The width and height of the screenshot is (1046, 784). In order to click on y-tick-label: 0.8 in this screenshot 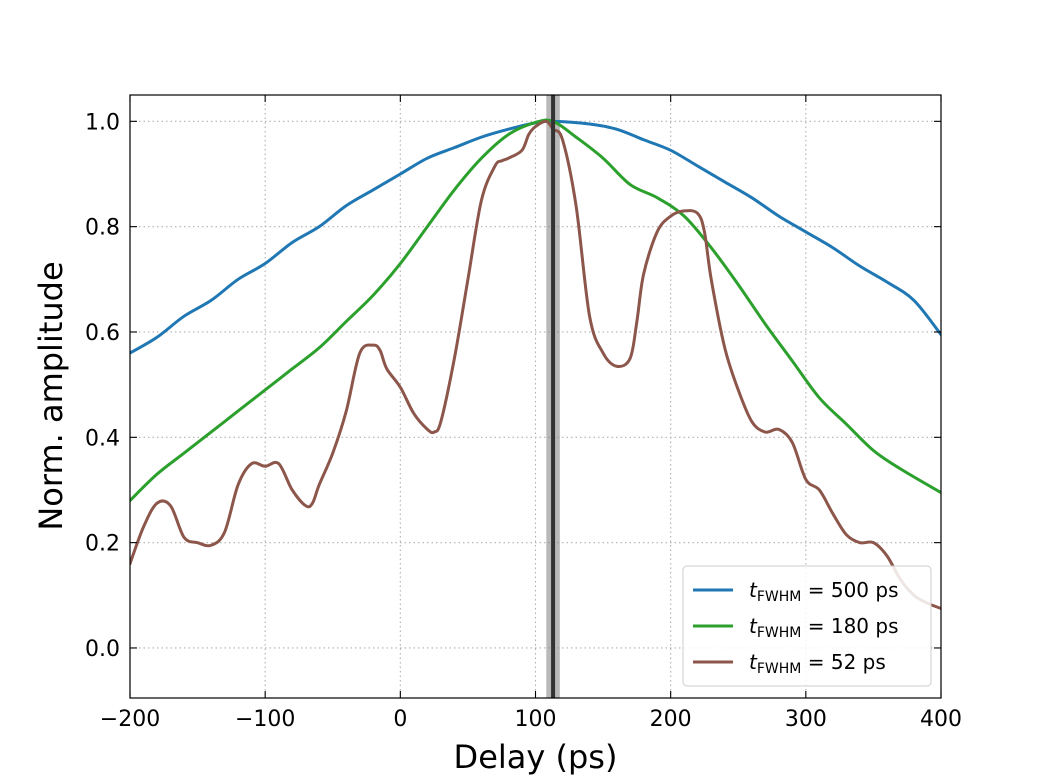, I will do `click(102, 228)`.